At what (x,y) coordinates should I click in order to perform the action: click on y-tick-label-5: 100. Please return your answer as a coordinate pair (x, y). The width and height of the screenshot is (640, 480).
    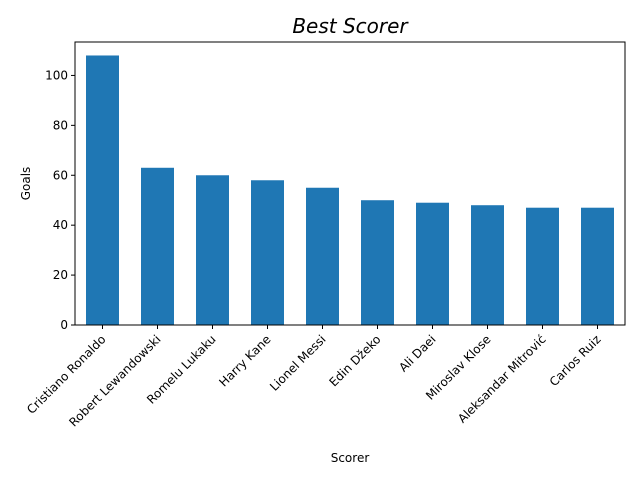
    Looking at the image, I should click on (56, 75).